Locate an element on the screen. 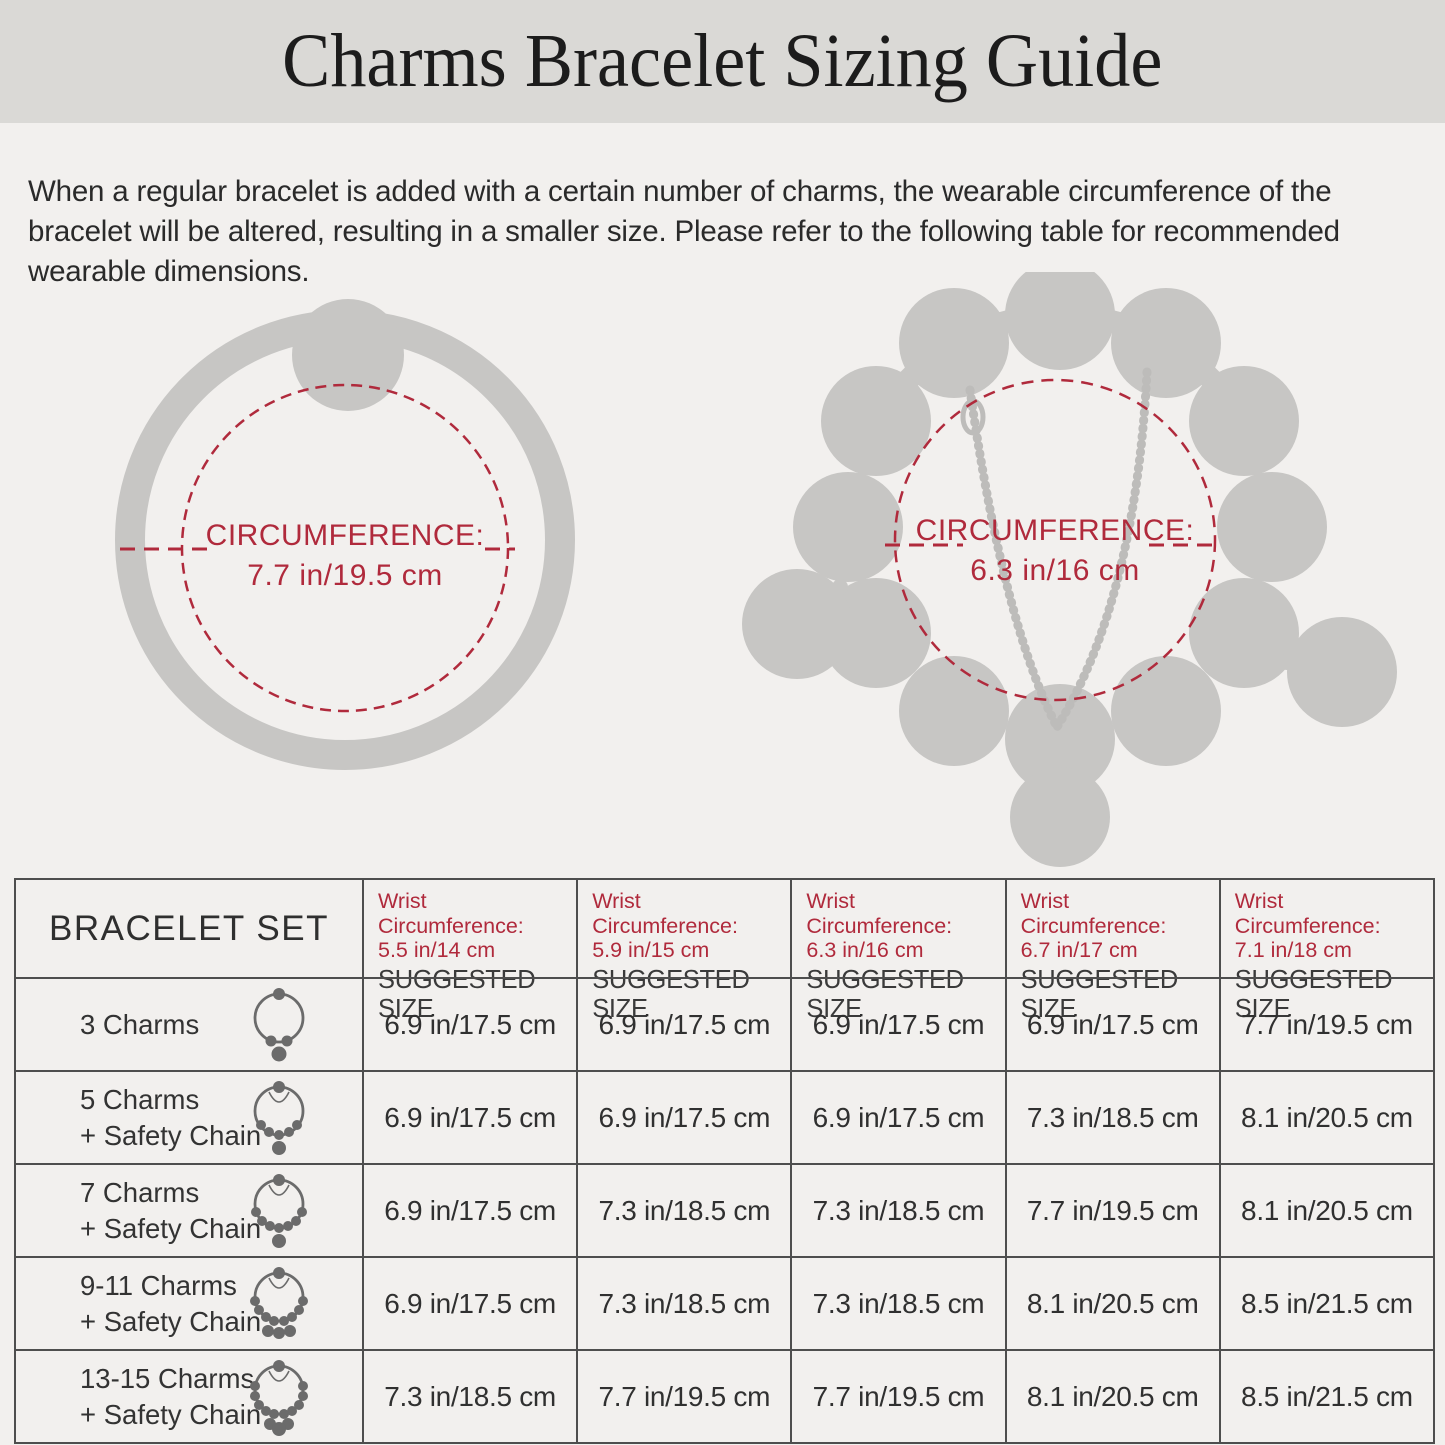 The image size is (1445, 1445). circumference-dashed-circle is located at coordinates (1055, 540).